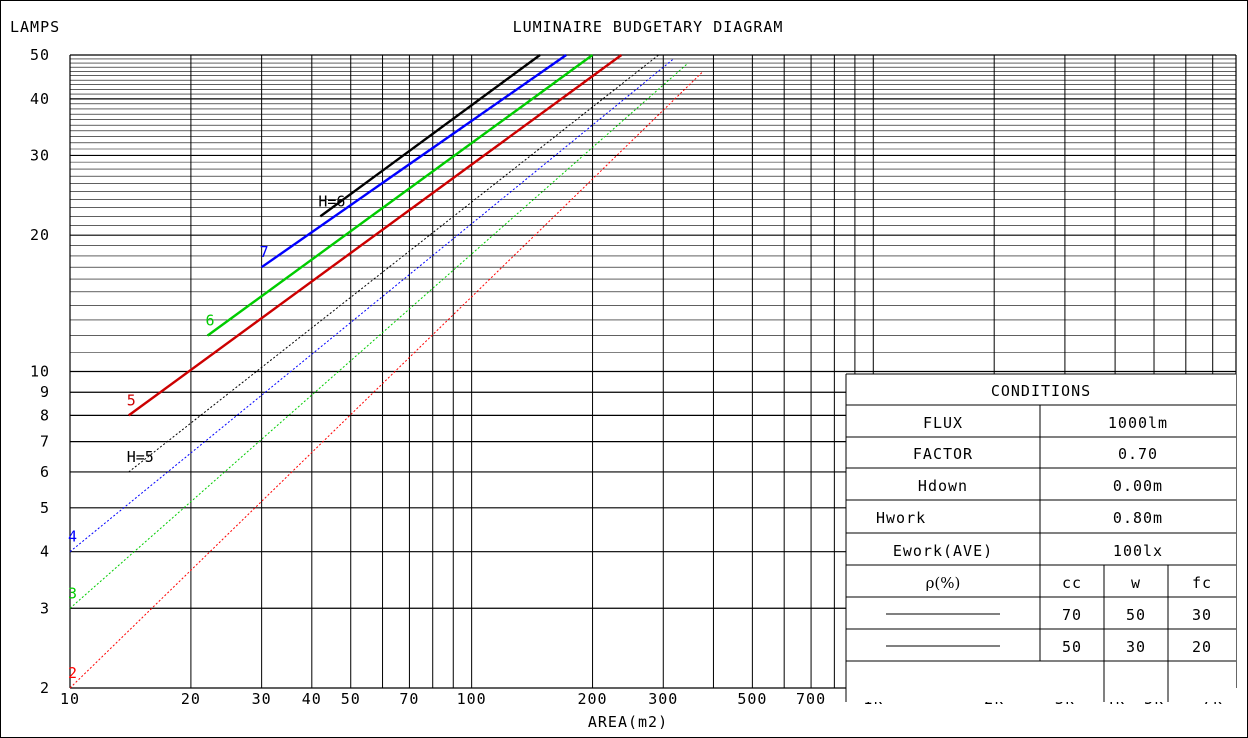  What do you see at coordinates (1202, 615) in the screenshot?
I see `reflectance-fc-1: 30` at bounding box center [1202, 615].